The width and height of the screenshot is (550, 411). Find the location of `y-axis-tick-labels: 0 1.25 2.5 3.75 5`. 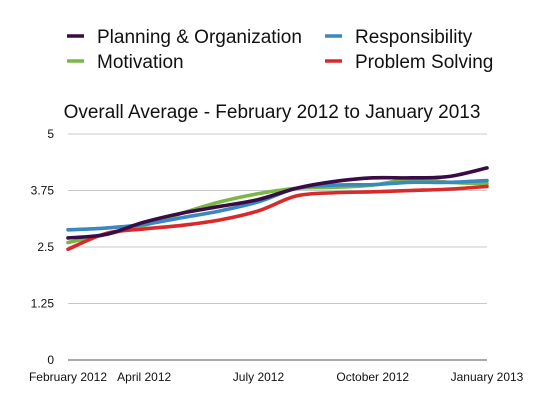

y-axis-tick-labels: 0 1.25 2.5 3.75 5 is located at coordinates (43, 247).